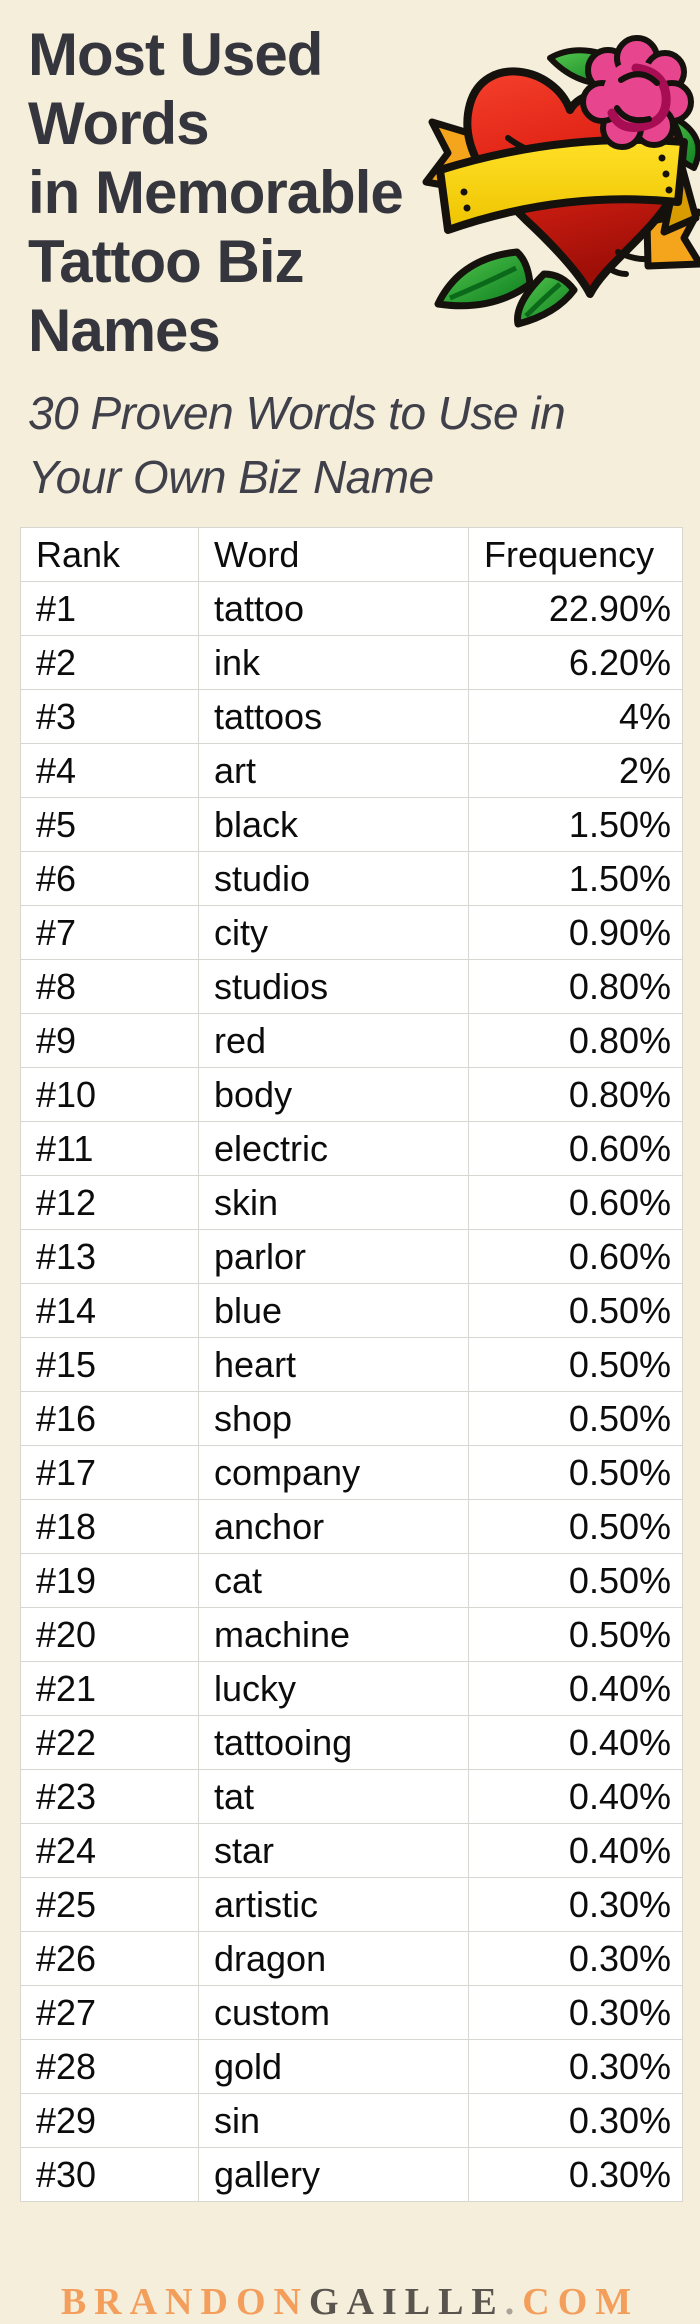 The image size is (700, 2324). I want to click on word-cell: heart, so click(333, 1364).